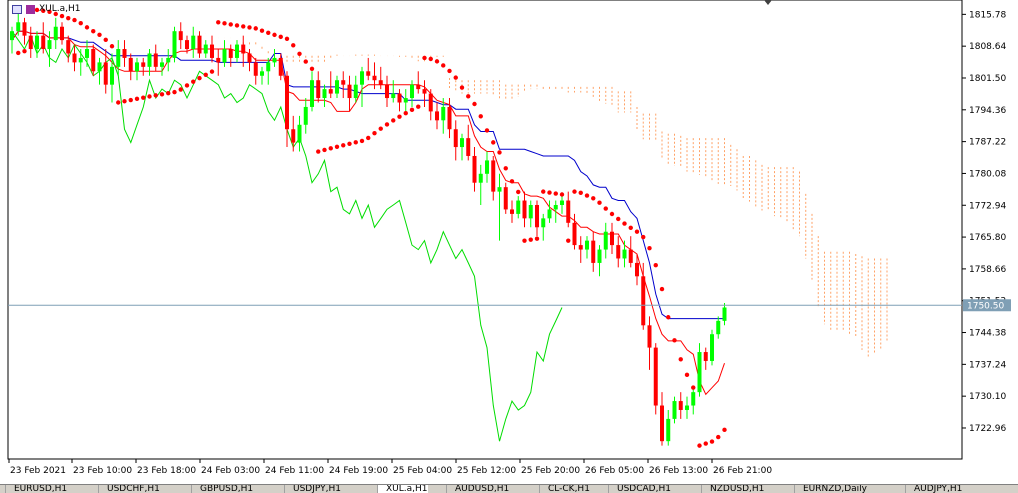 Image resolution: width=1018 pixels, height=493 pixels. Describe the element at coordinates (987, 174) in the screenshot. I see `y-tick-label: 1780.08` at that location.